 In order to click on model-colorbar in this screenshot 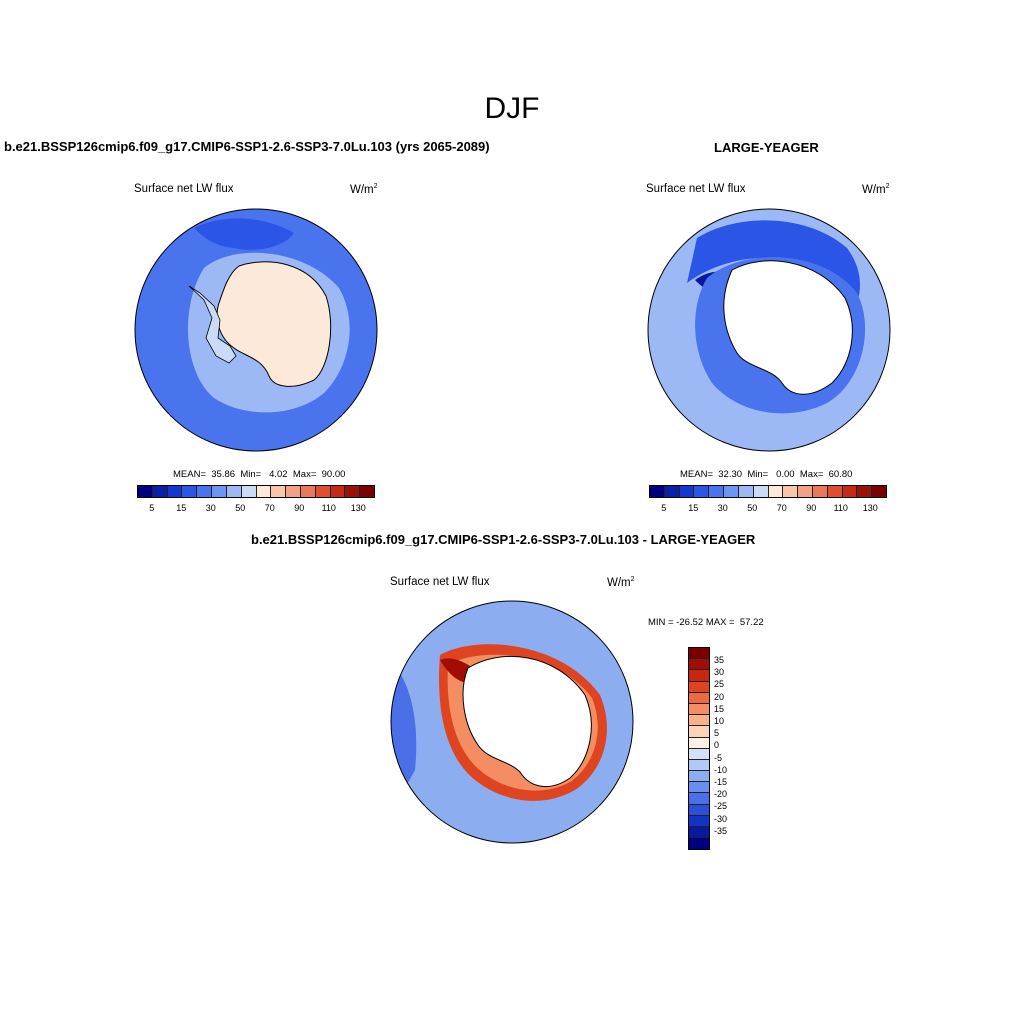, I will do `click(256, 491)`.